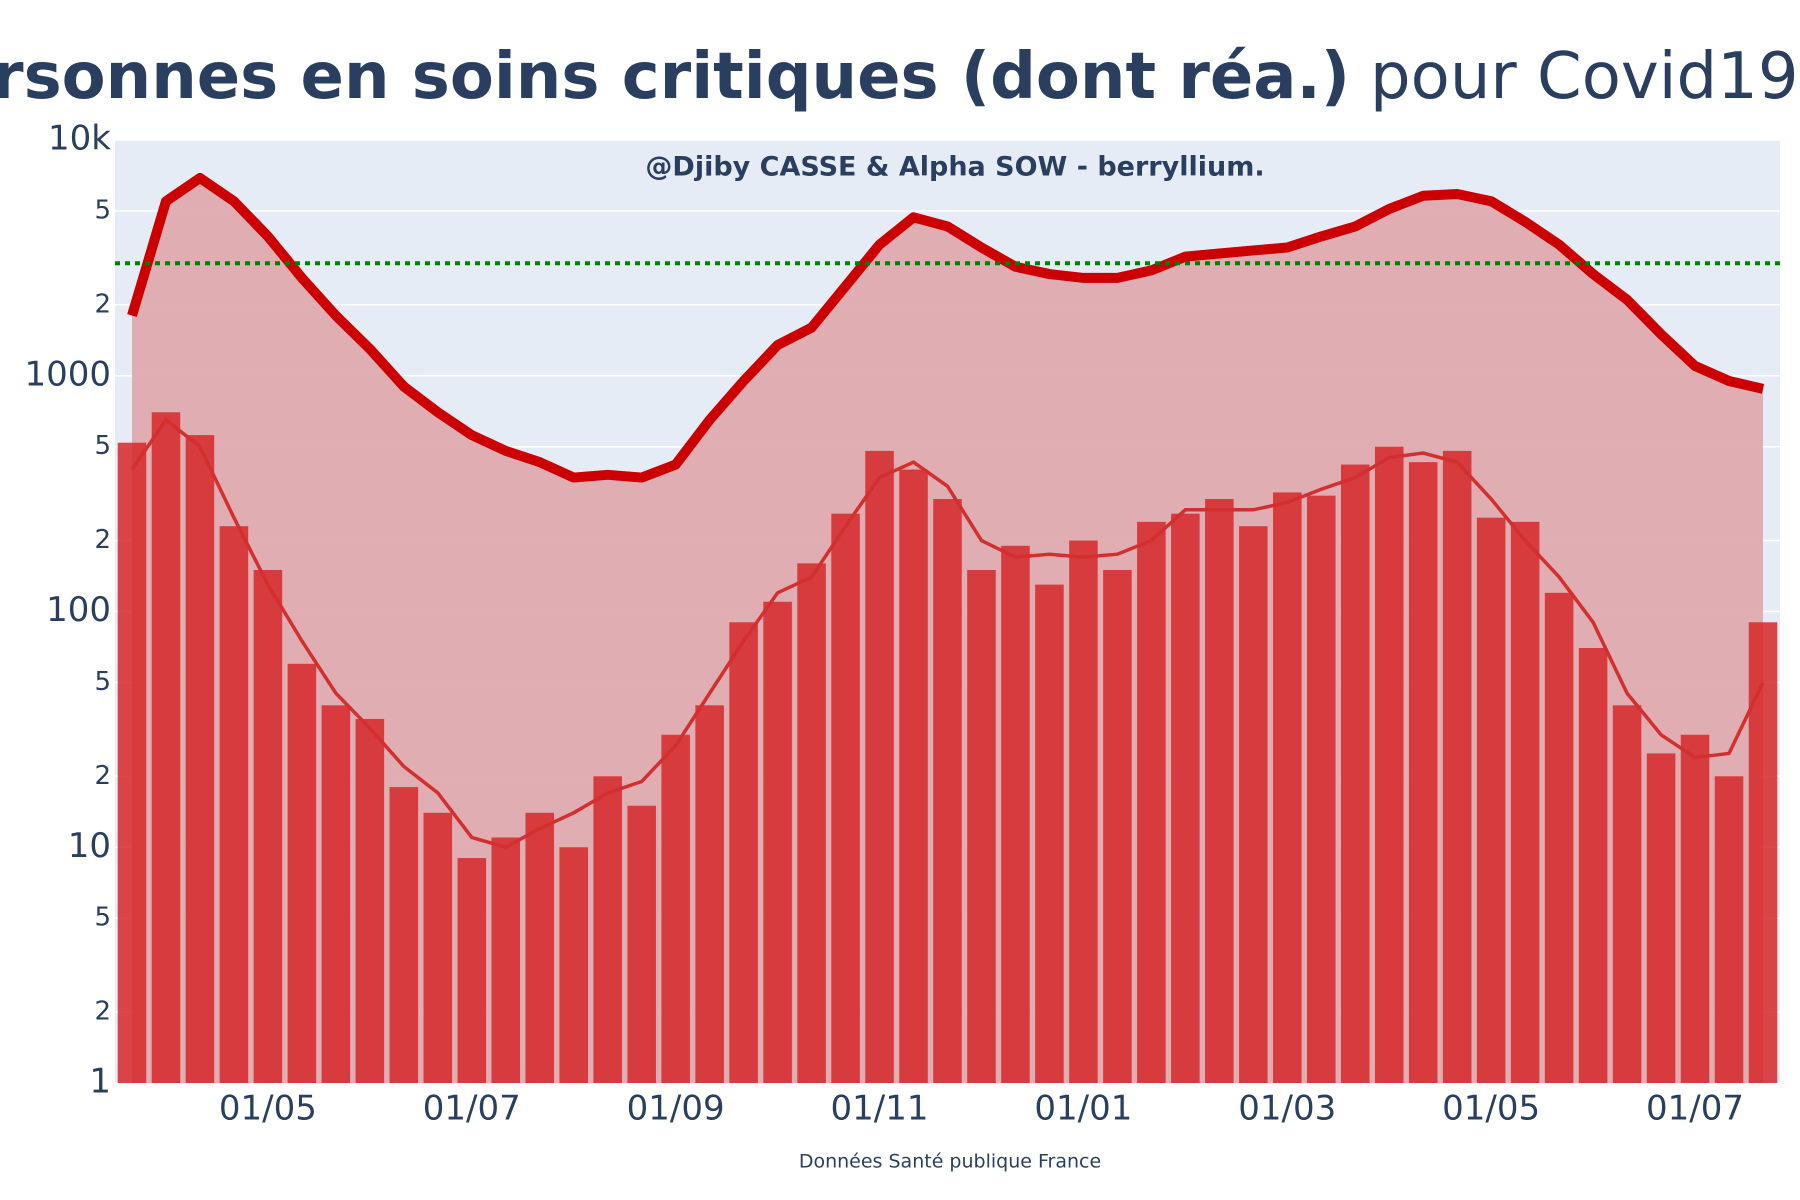 This screenshot has width=1800, height=1200. I want to click on y-tick-label: 10k, so click(79, 139).